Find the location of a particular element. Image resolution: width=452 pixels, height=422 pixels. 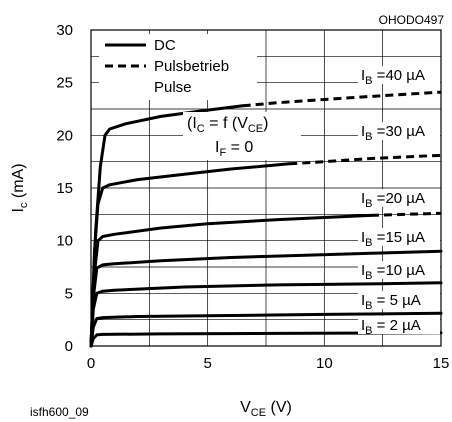

y-axis-title: Ic (mA) is located at coordinates (20, 187).